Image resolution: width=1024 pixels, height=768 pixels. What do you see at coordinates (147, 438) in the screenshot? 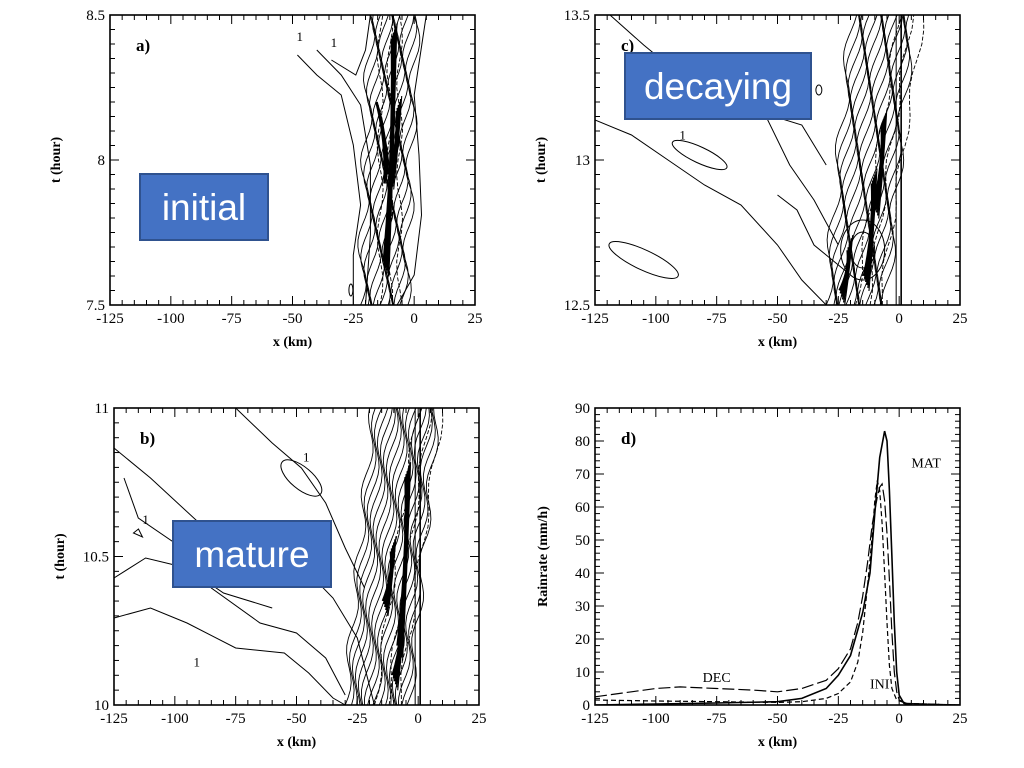
I see `panel-label: b)` at bounding box center [147, 438].